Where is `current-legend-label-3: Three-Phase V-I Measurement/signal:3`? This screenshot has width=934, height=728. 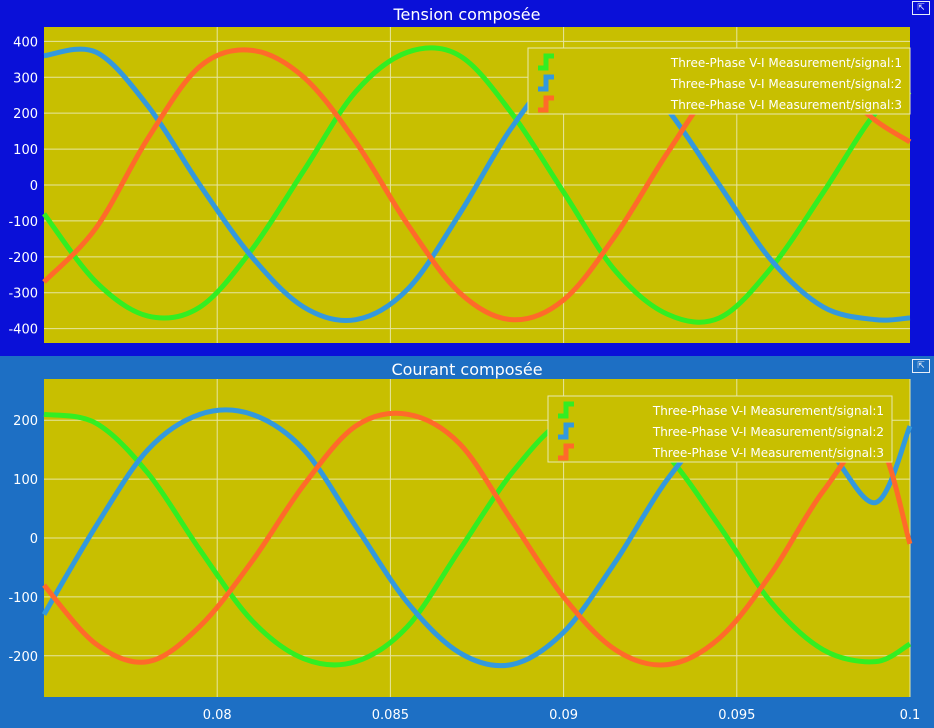
current-legend-label-3: Three-Phase V-I Measurement/signal:3 is located at coordinates (768, 453).